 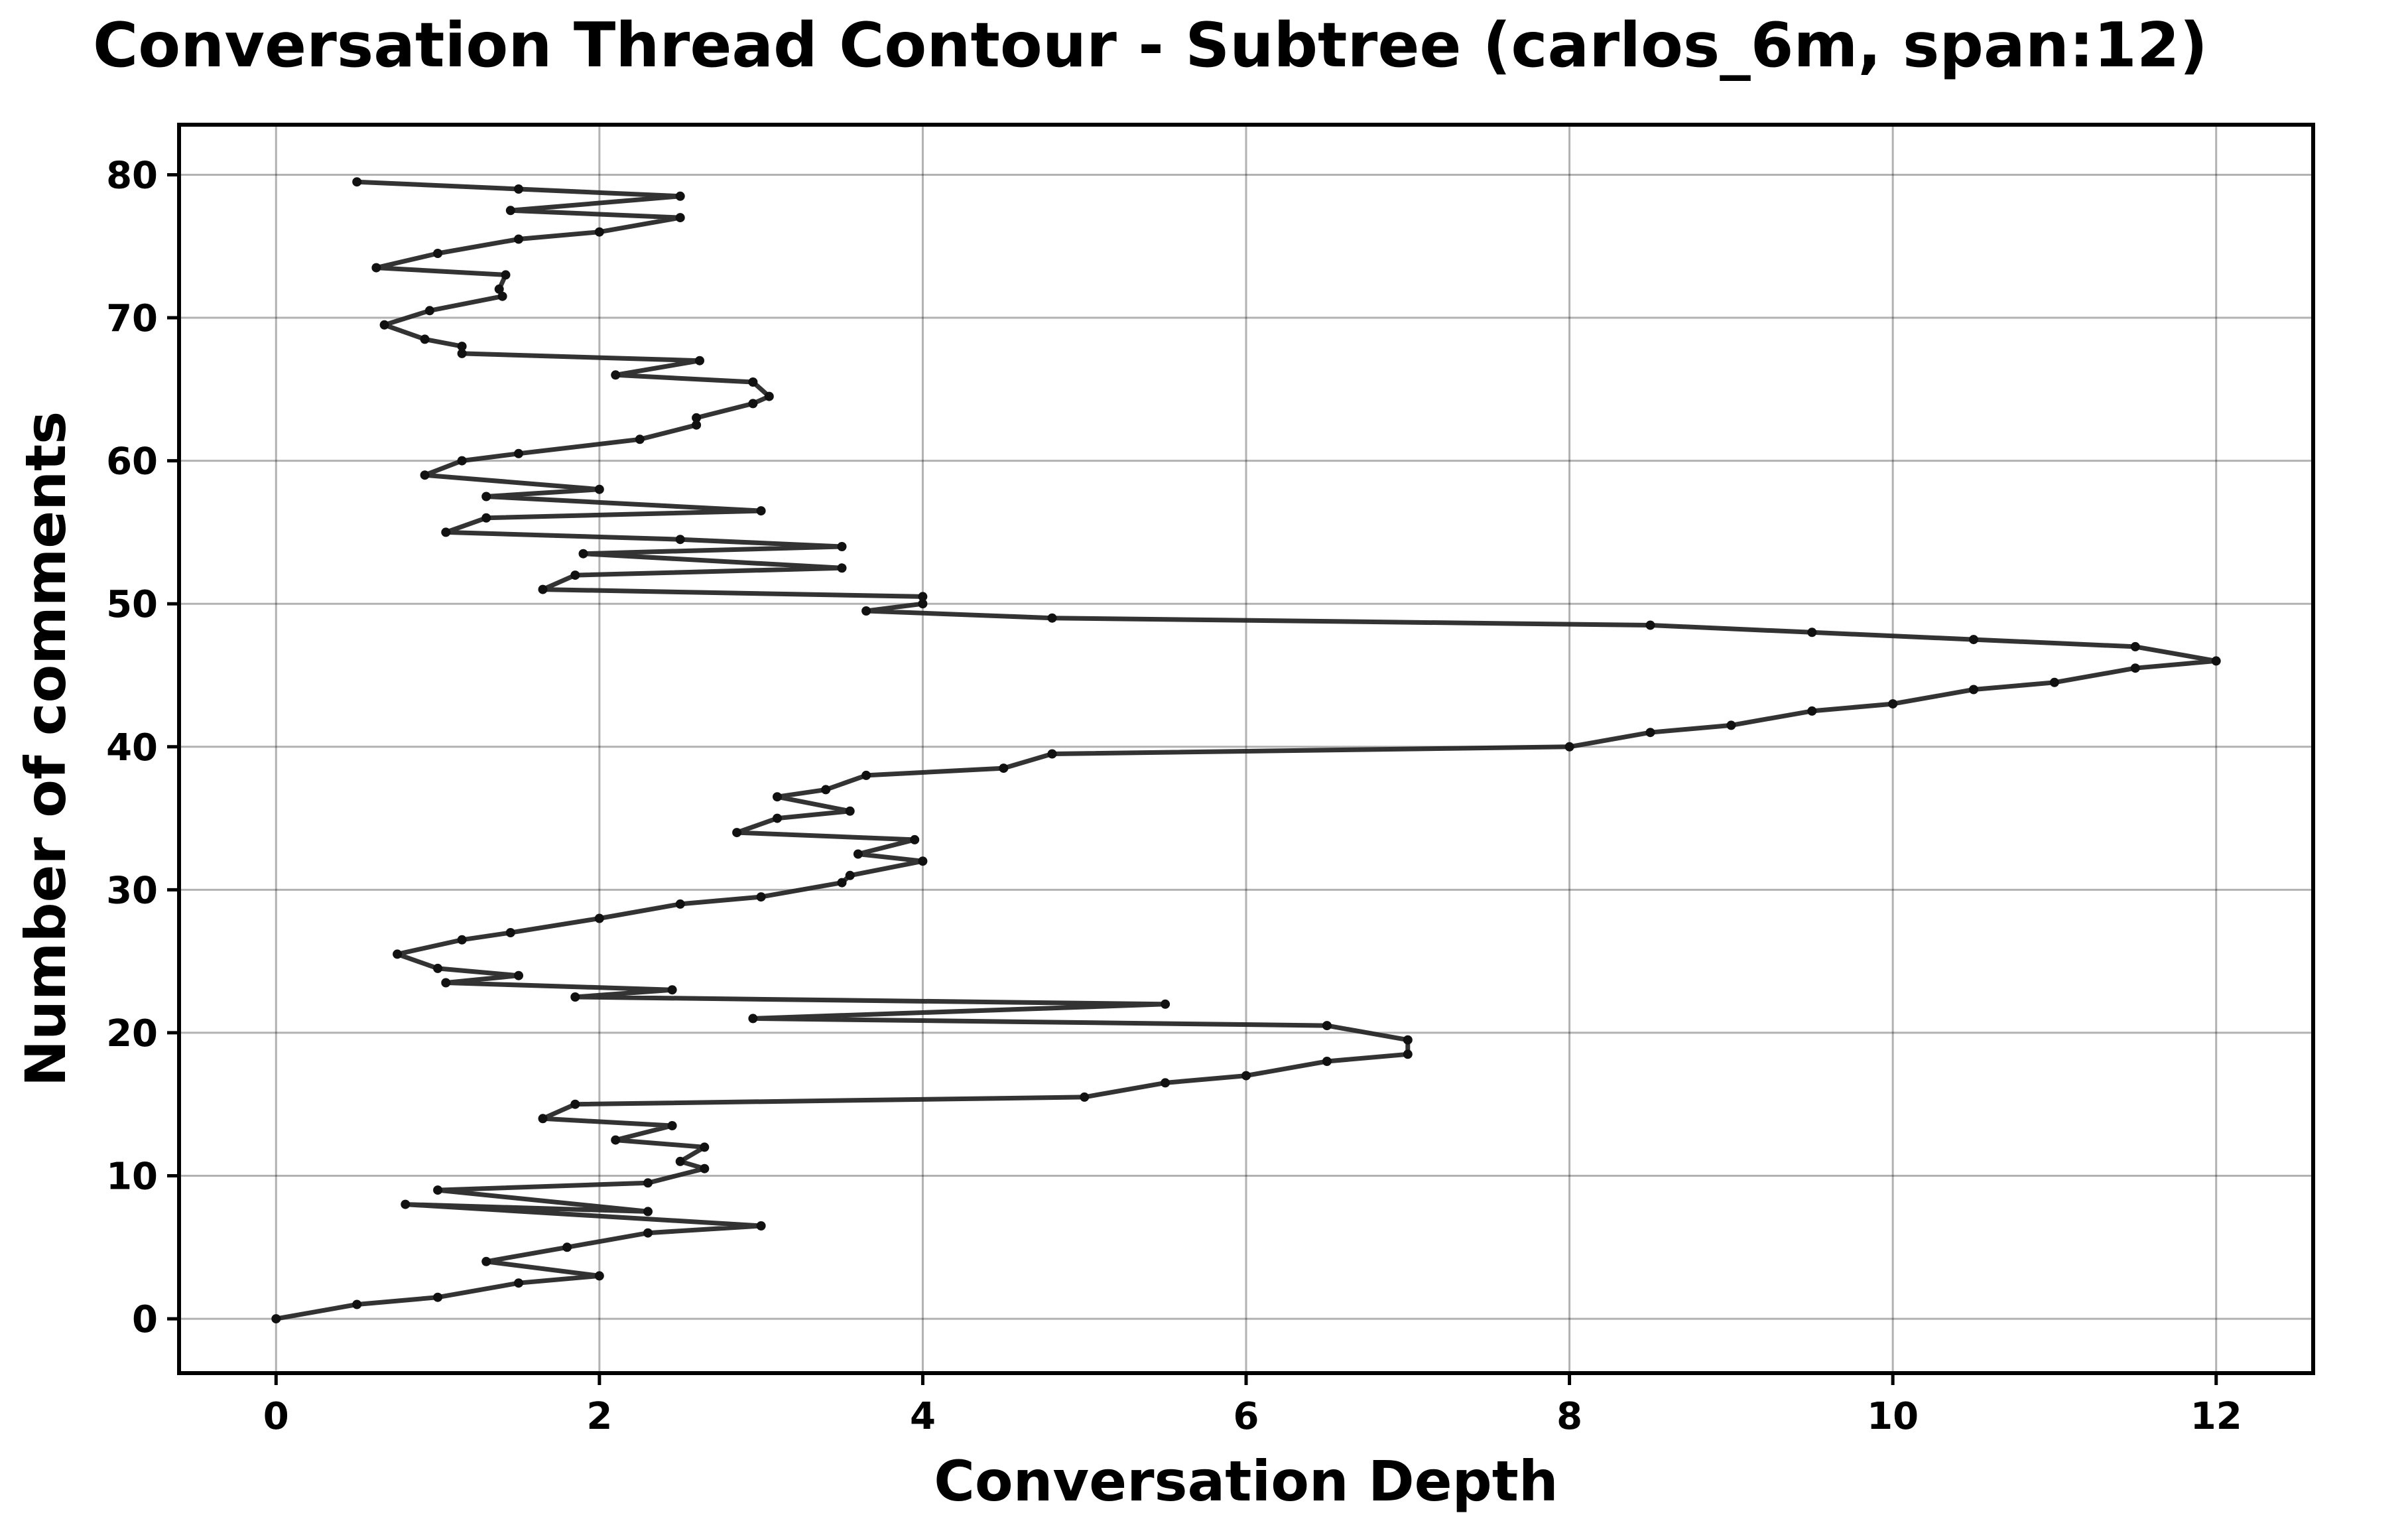 What do you see at coordinates (1246, 1416) in the screenshot?
I see `x-tick-label: 6` at bounding box center [1246, 1416].